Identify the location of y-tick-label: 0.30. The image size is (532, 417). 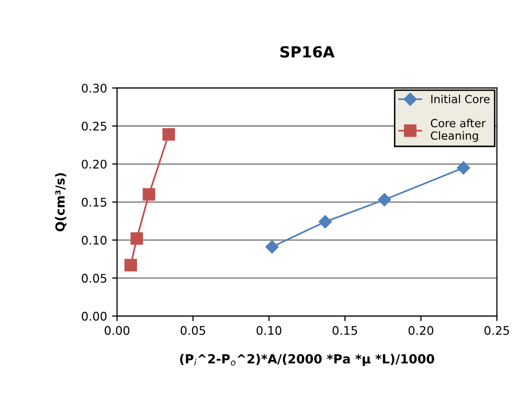
(94, 88).